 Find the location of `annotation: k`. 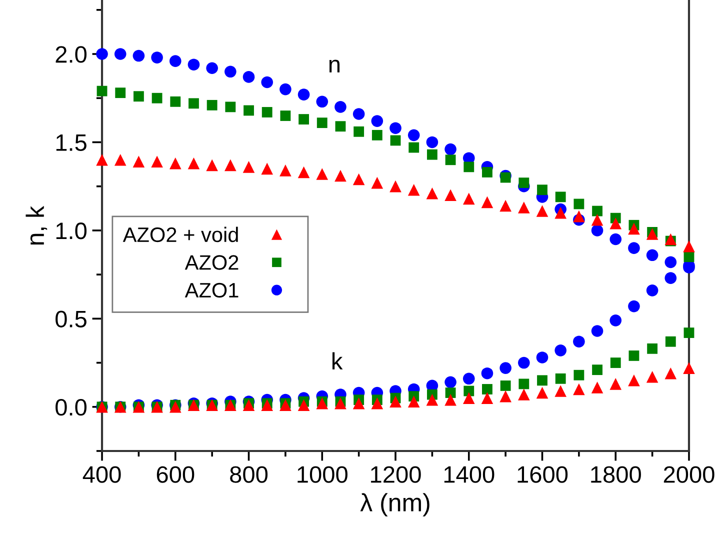

annotation: k is located at coordinates (337, 361).